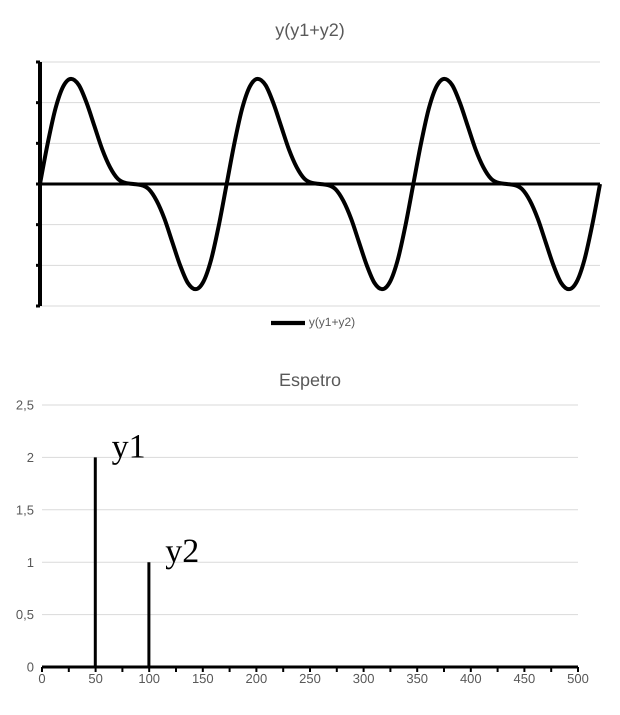 This screenshot has width=620, height=715. What do you see at coordinates (310, 30) in the screenshot?
I see `chart-title: y(y1+y2)` at bounding box center [310, 30].